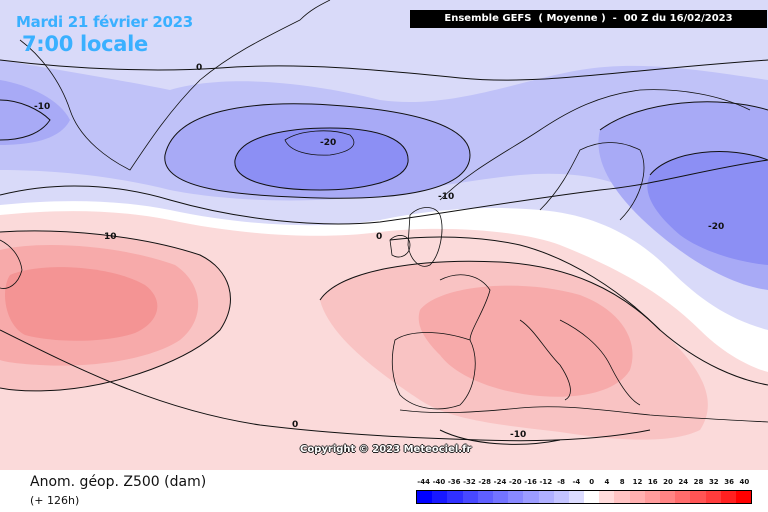  What do you see at coordinates (423, 482) in the screenshot?
I see `legend-label: -44` at bounding box center [423, 482].